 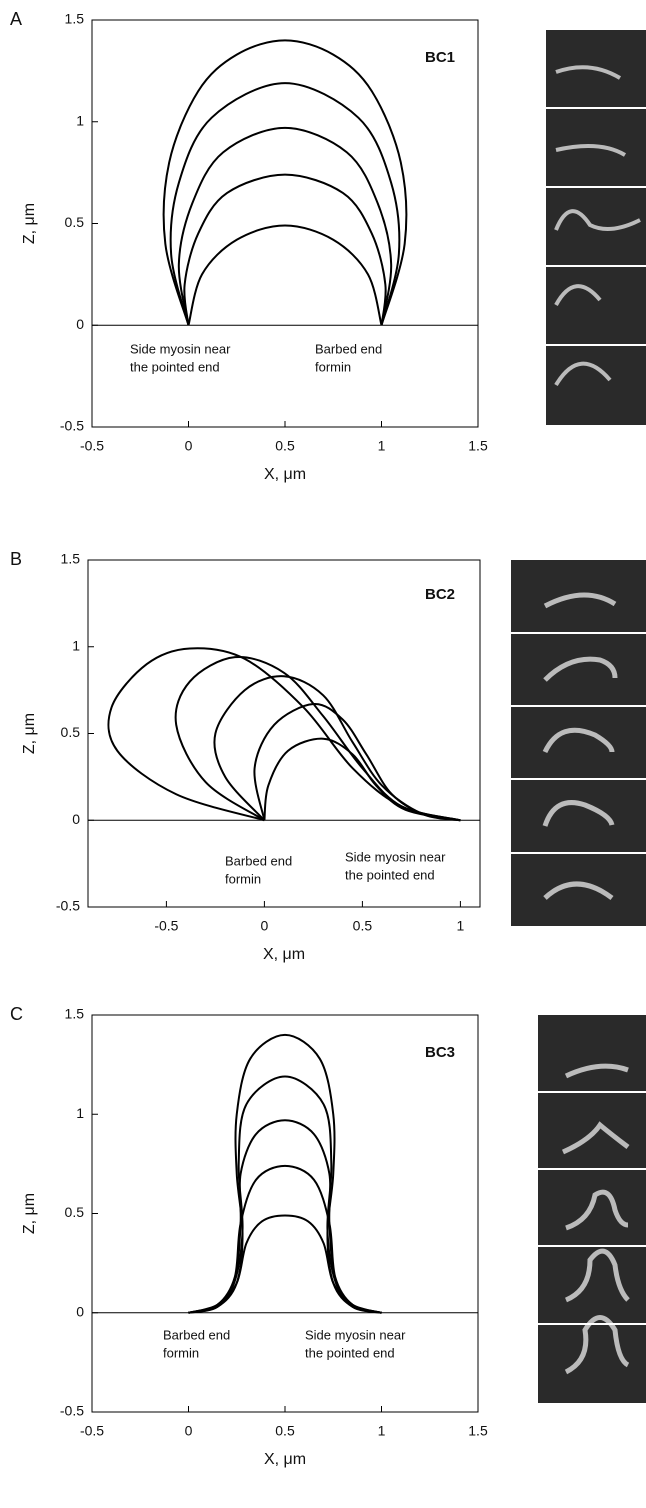 What do you see at coordinates (16, 559) in the screenshot?
I see `panel-letter: B` at bounding box center [16, 559].